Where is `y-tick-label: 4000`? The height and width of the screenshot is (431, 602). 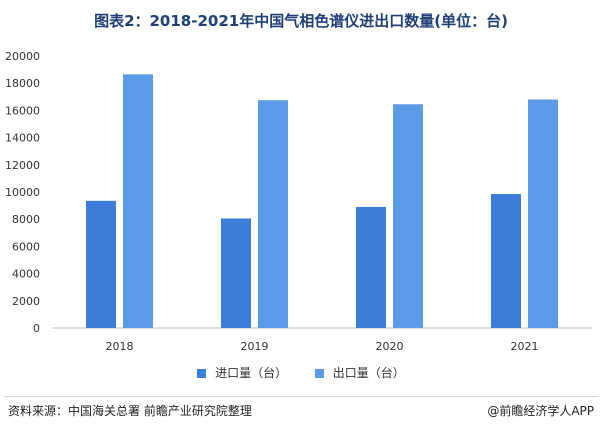
y-tick-label: 4000 is located at coordinates (26, 274).